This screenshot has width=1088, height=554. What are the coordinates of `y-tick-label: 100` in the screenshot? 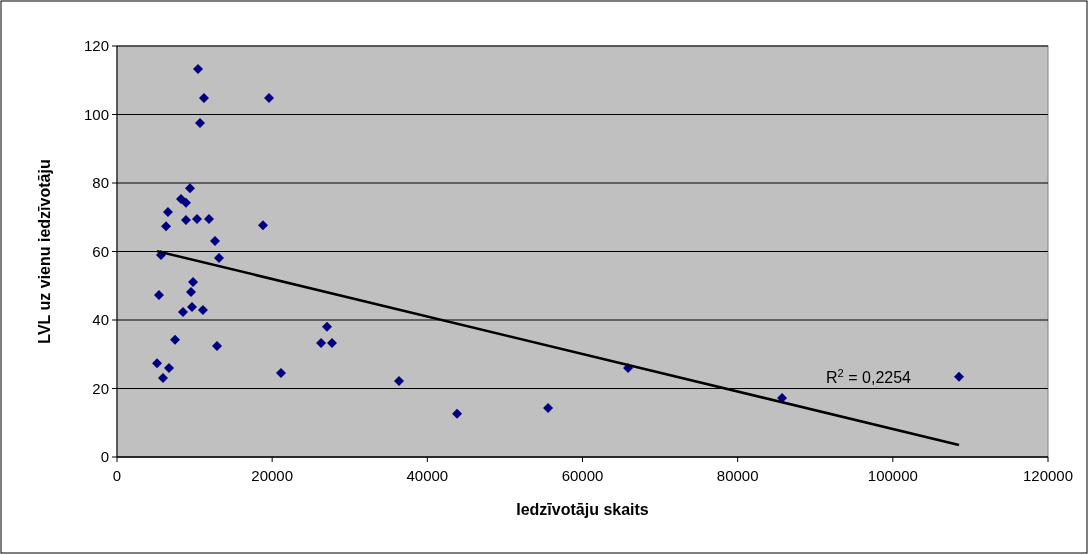 It's located at (96, 114).